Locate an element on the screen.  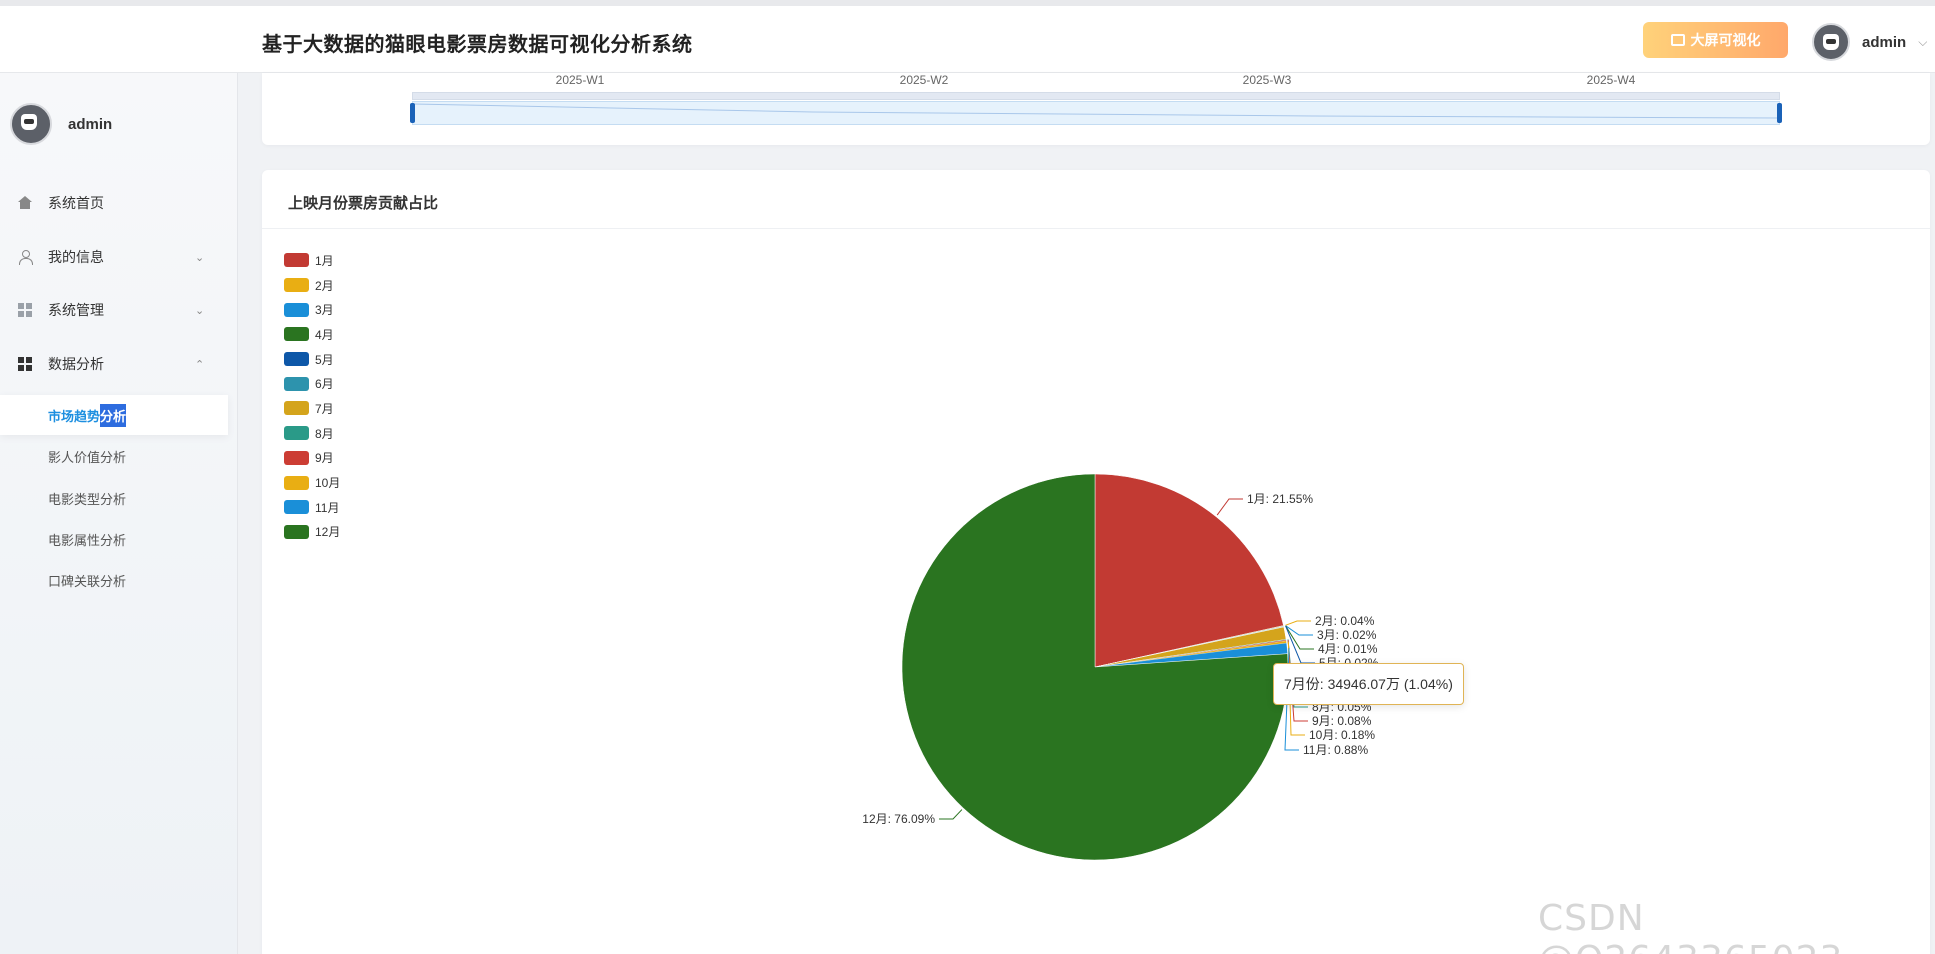
submenu-label: 市场趋势 is located at coordinates (74, 416).